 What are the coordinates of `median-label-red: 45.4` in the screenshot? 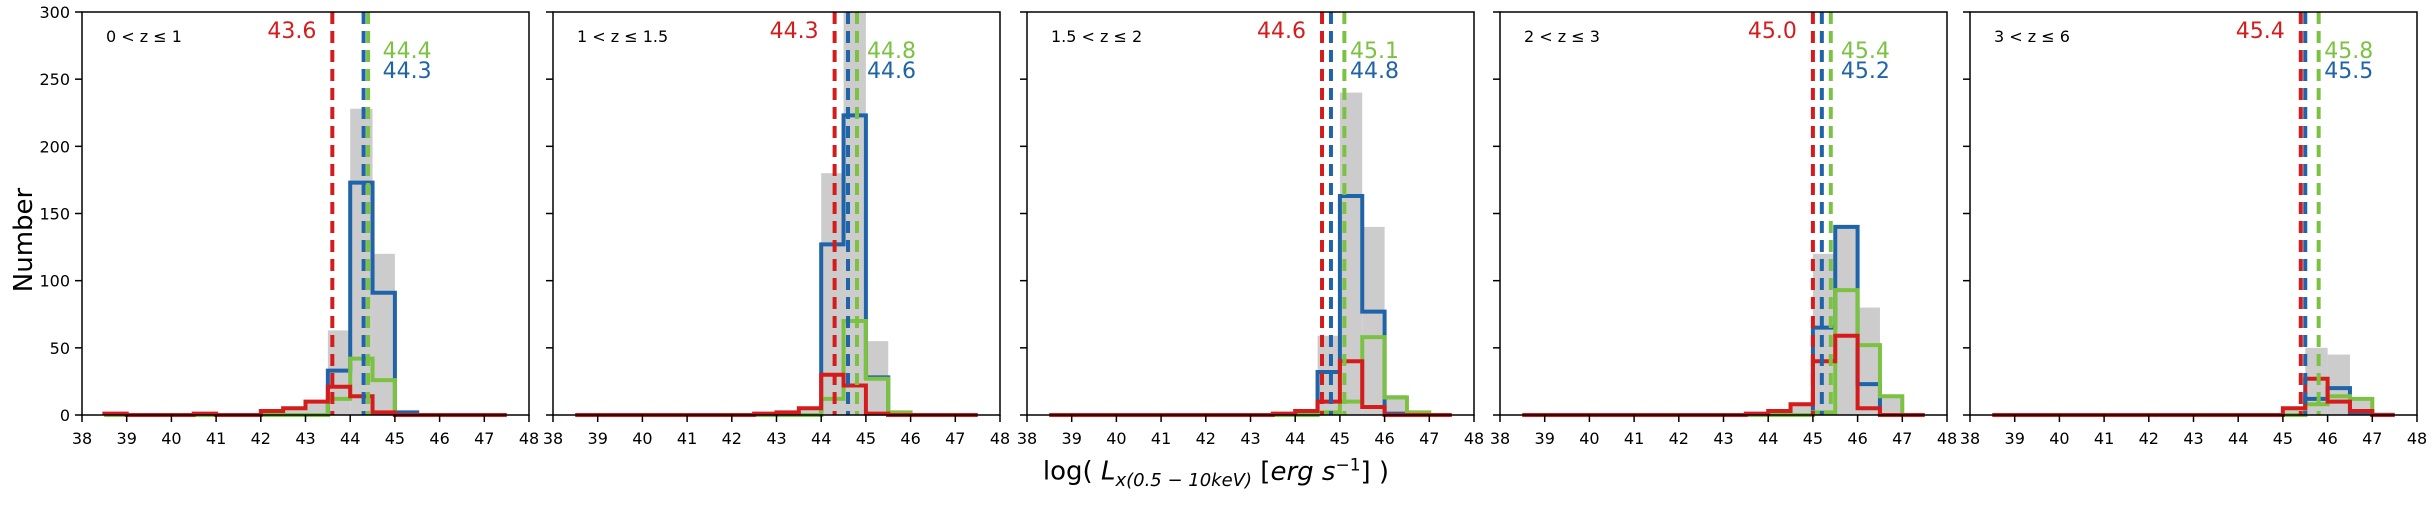 It's located at (2260, 31).